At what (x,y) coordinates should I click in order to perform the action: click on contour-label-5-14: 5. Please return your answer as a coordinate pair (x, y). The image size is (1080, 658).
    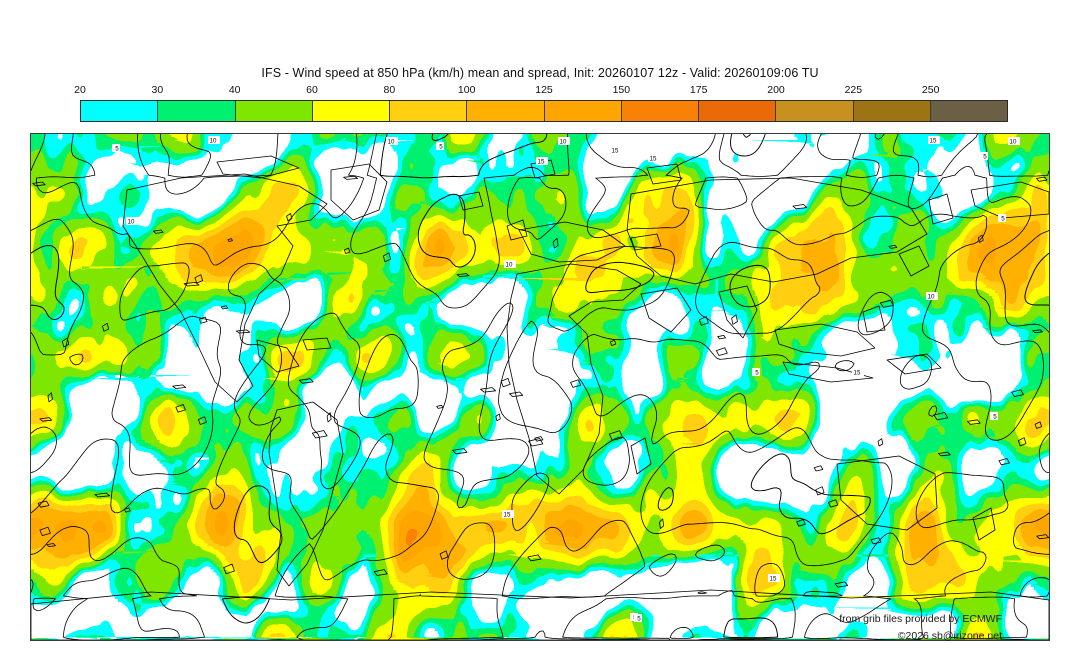
    Looking at the image, I should click on (995, 417).